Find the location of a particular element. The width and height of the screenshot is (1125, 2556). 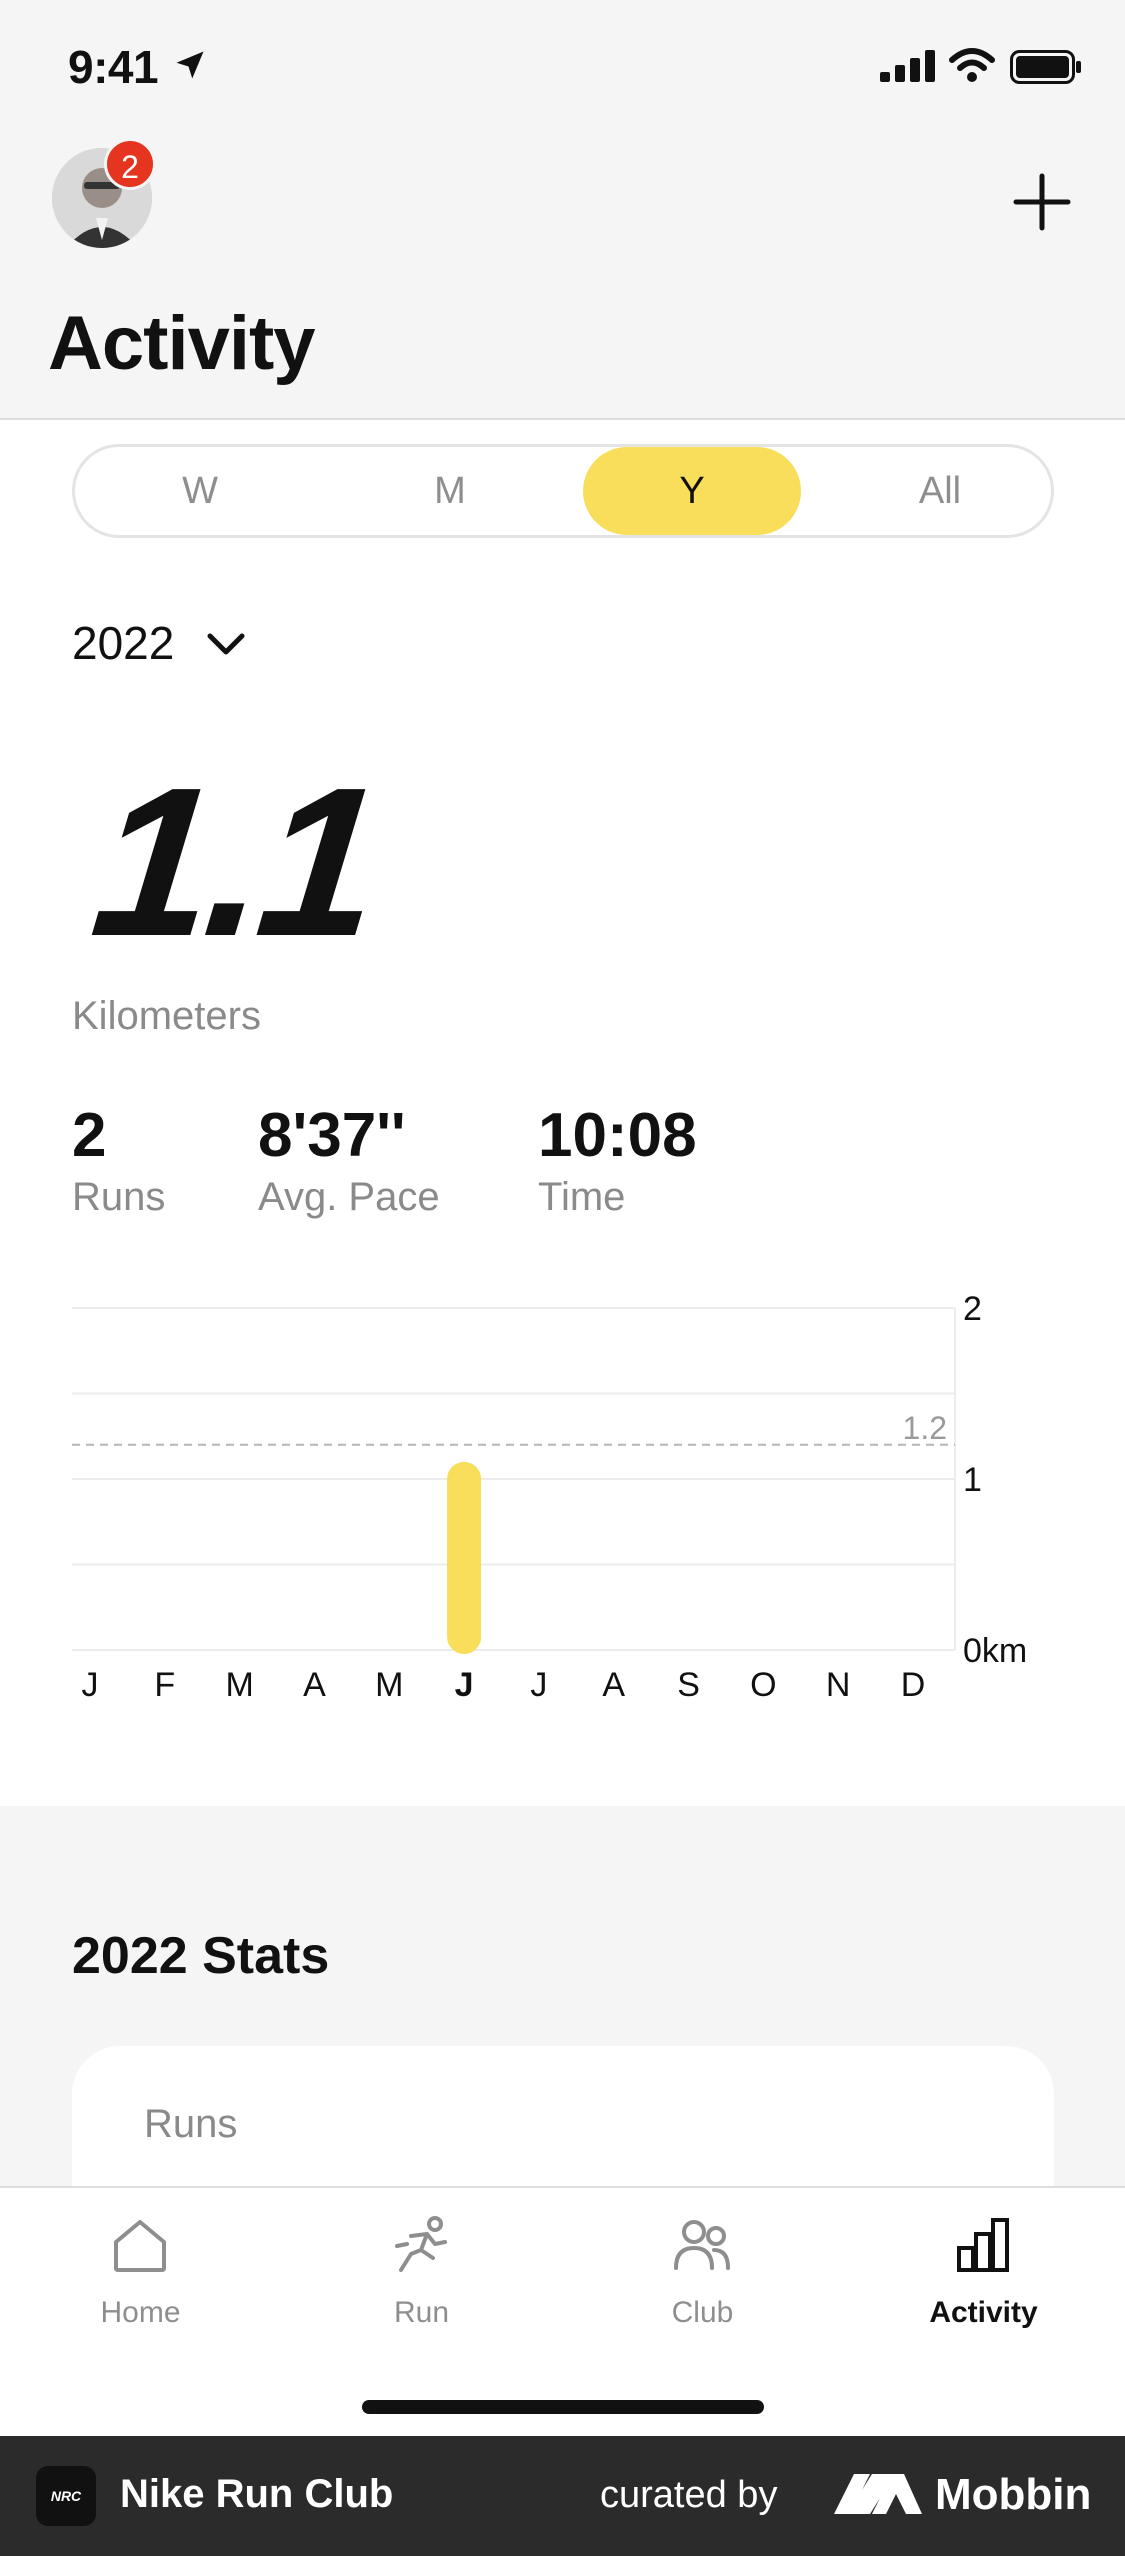

run-icon is located at coordinates (421, 2244).